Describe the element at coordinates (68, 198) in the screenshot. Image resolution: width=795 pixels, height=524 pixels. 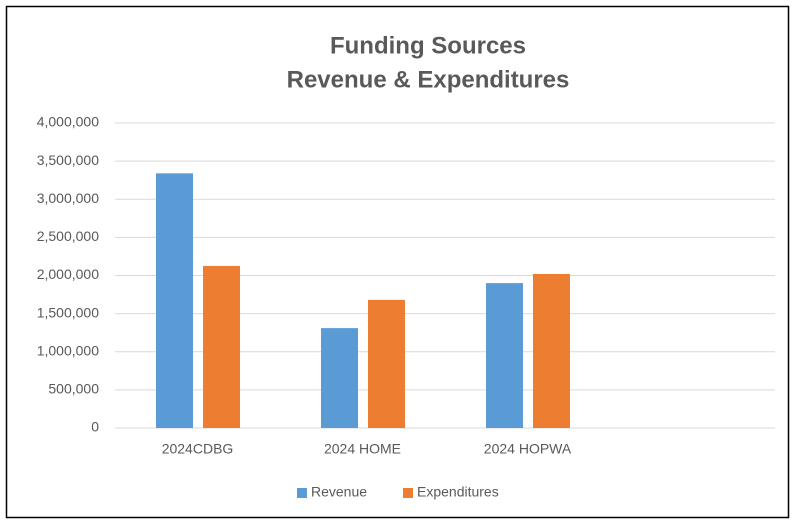
I see `y-tick-label: 3,000,000` at that location.